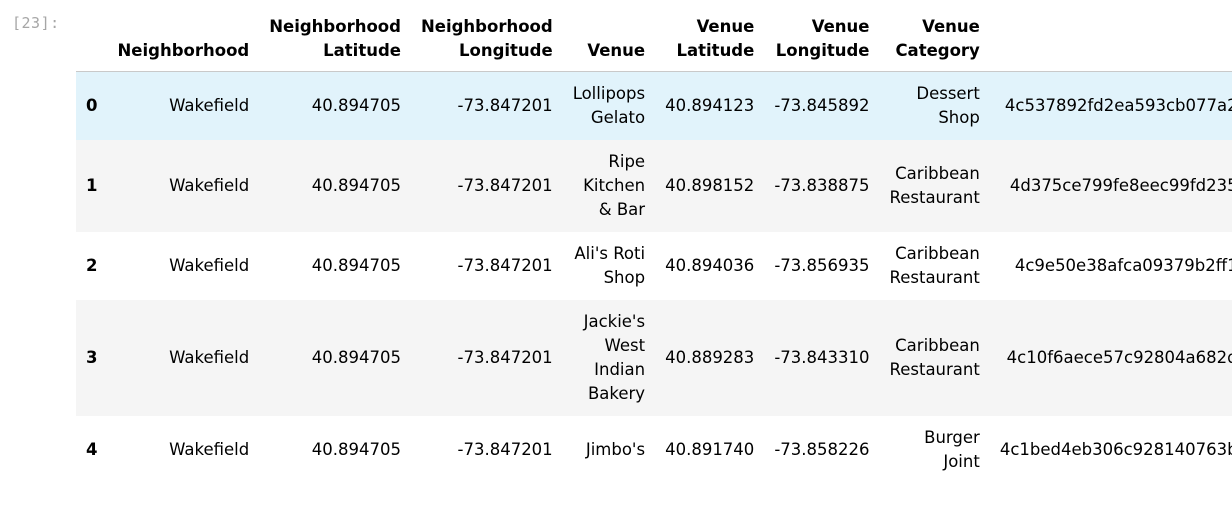 The width and height of the screenshot is (1232, 508). What do you see at coordinates (610, 265) in the screenshot?
I see `cell-venue: Ali's Roti Shop` at bounding box center [610, 265].